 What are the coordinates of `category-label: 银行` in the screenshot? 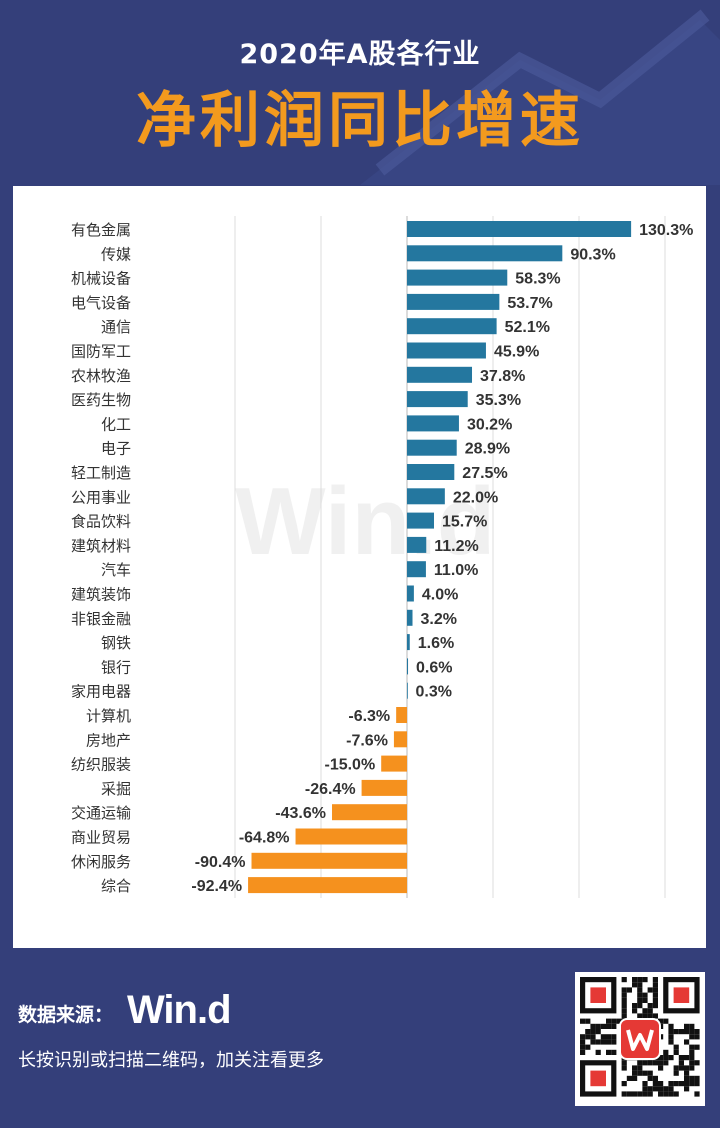 It's located at (116, 667).